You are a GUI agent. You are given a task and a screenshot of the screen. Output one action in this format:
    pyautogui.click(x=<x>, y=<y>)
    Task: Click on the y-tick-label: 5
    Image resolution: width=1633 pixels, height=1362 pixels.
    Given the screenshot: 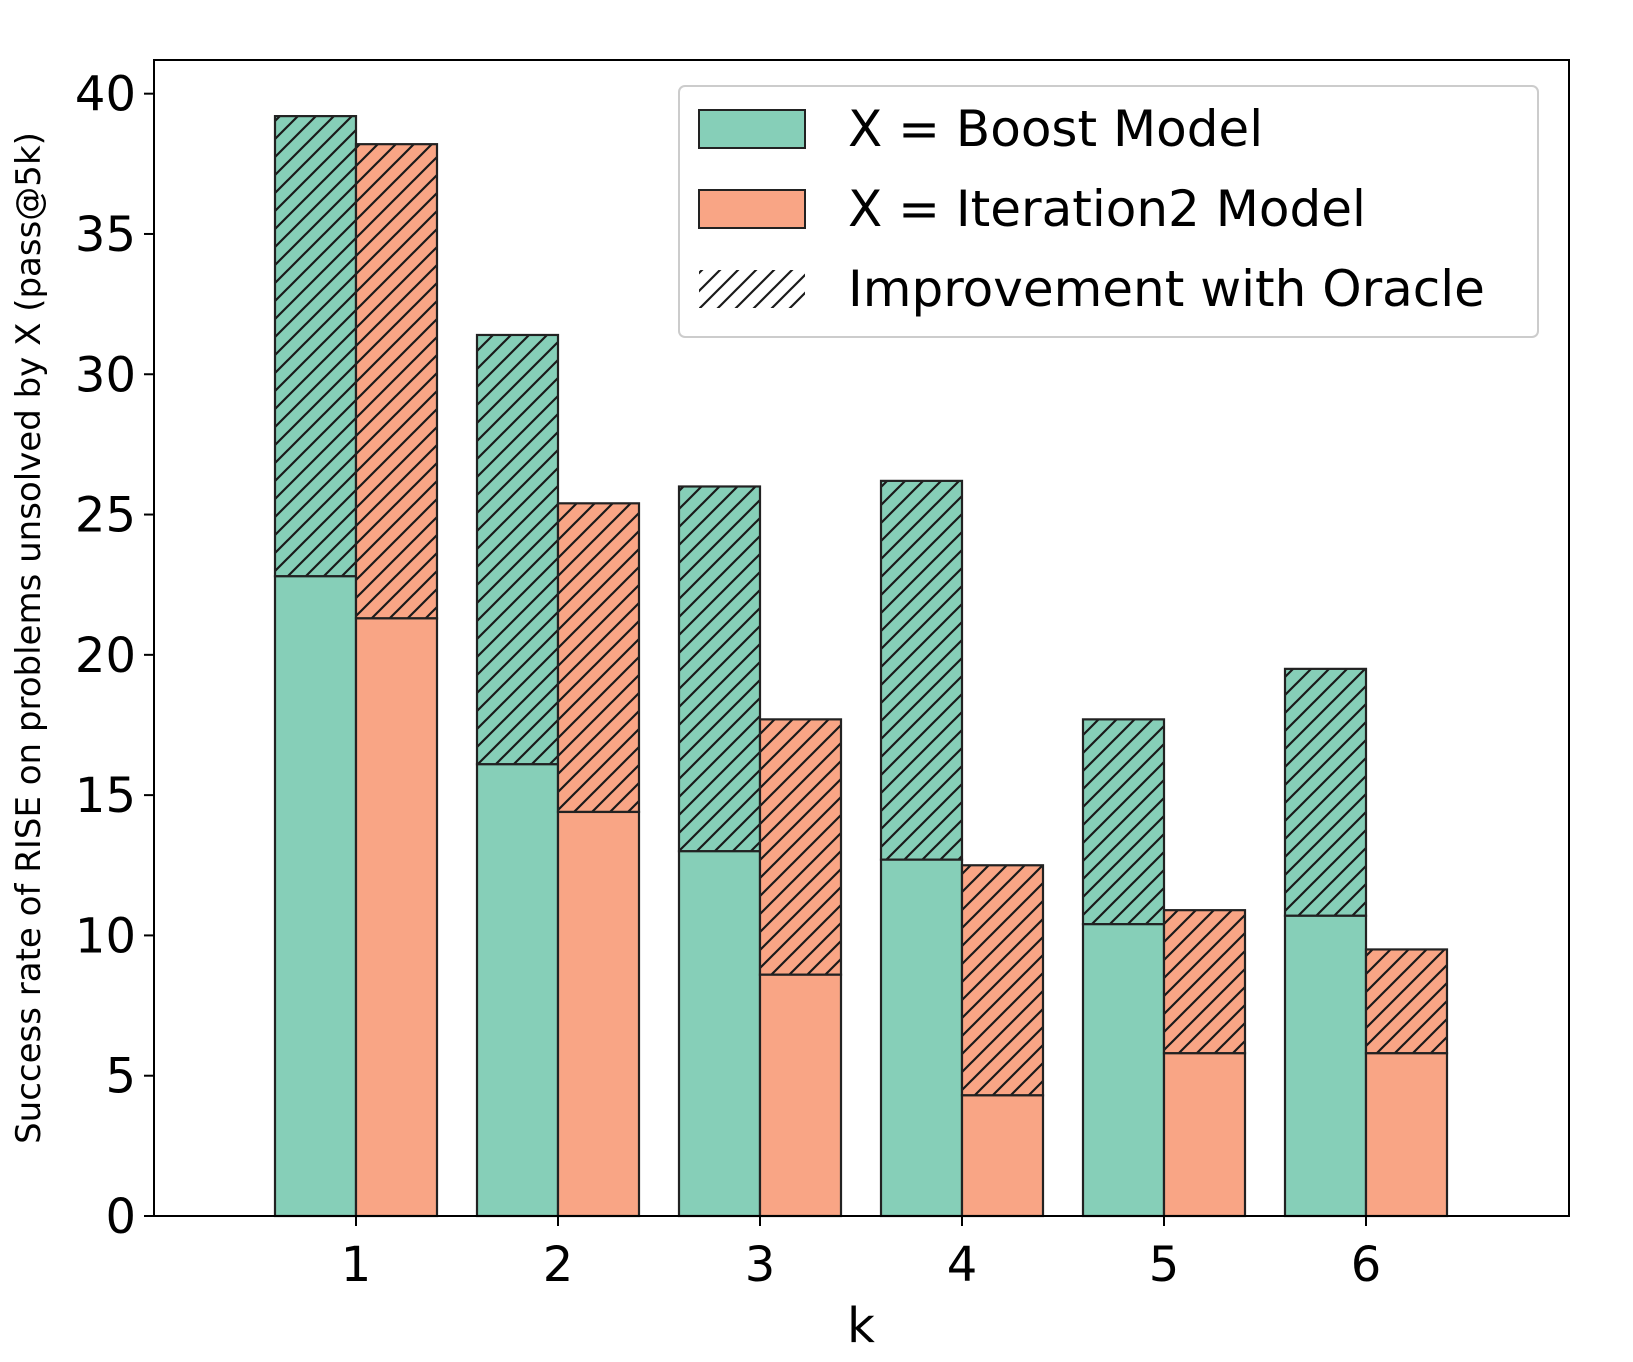 What is the action you would take?
    pyautogui.click(x=120, y=1077)
    